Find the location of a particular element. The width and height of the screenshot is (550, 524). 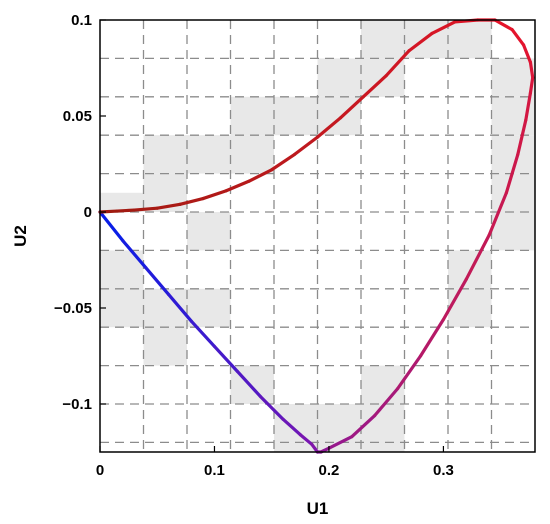

x-tick-label: 0.2 is located at coordinates (329, 470).